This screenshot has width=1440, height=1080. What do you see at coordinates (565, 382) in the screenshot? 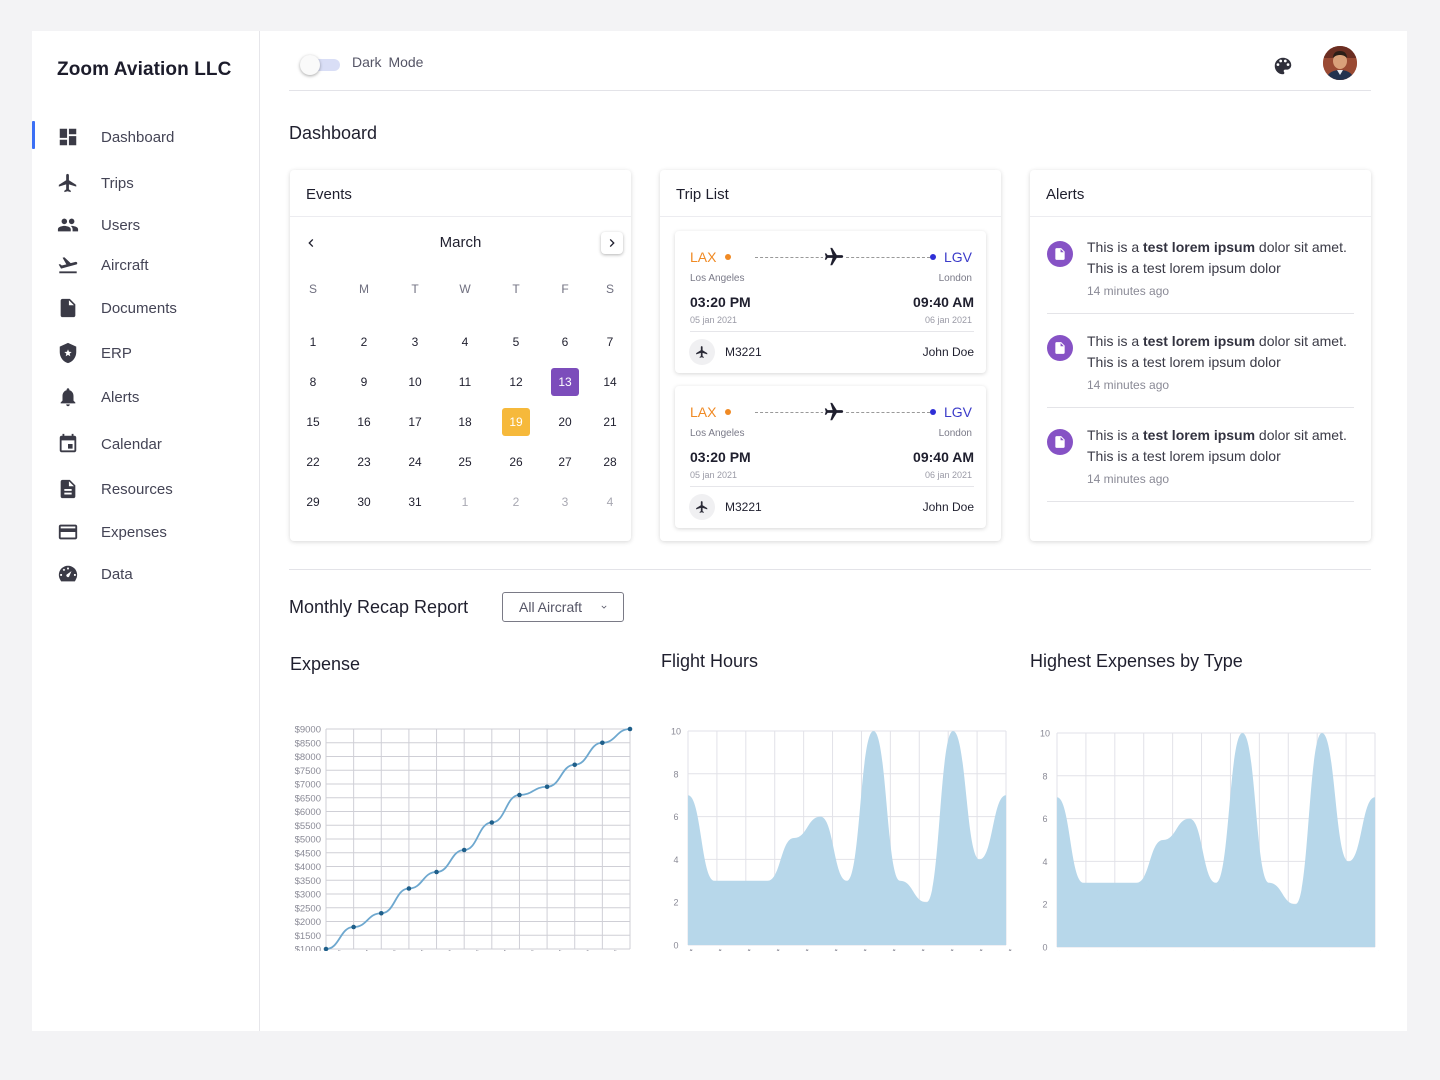
I see `calendar-day-selected: 13` at bounding box center [565, 382].